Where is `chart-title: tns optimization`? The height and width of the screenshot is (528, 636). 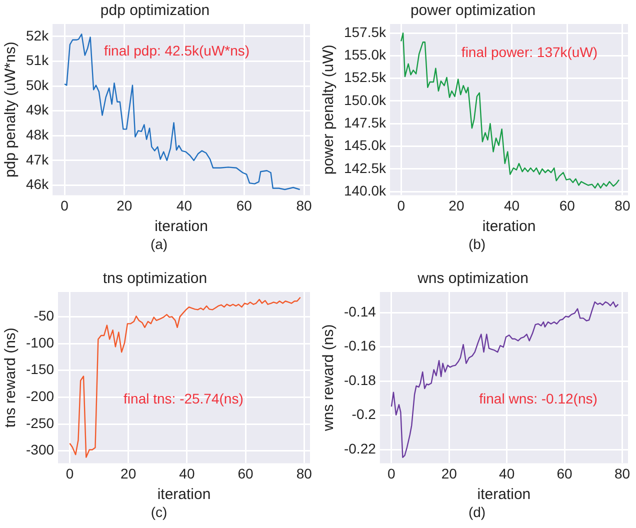
chart-title: tns optimization is located at coordinates (155, 279).